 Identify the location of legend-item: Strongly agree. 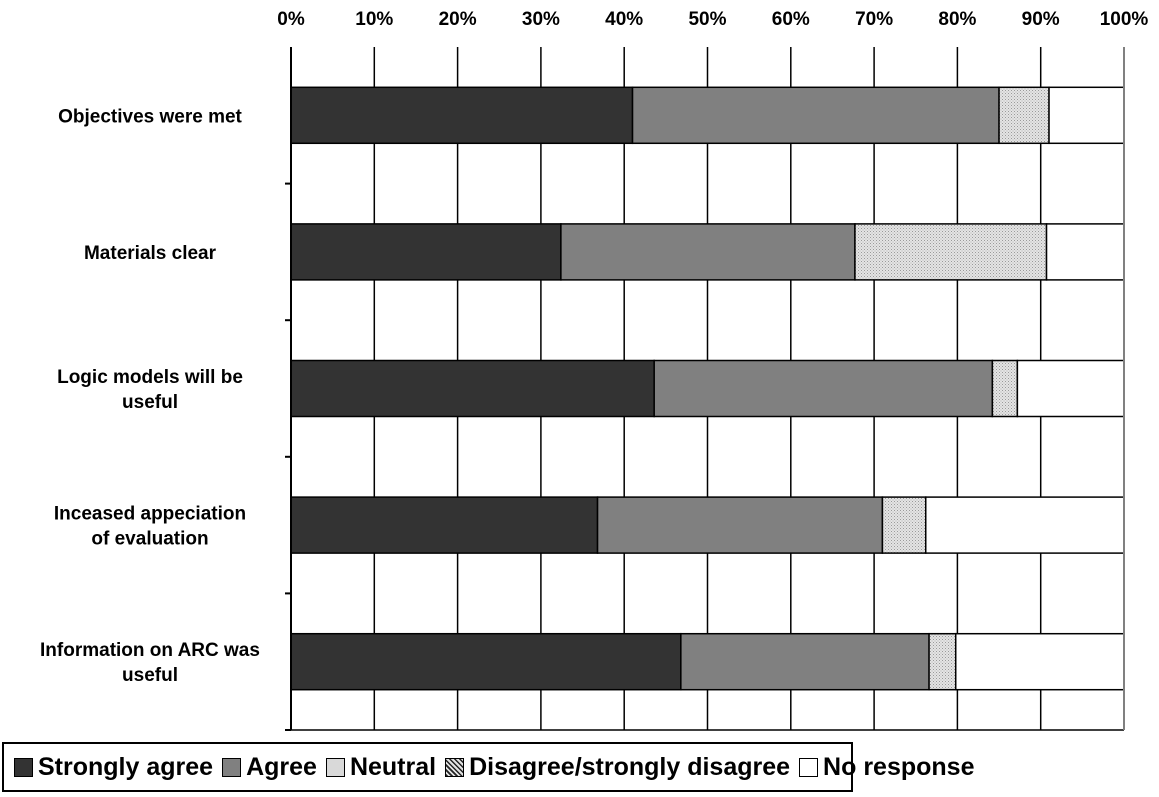
(113, 767).